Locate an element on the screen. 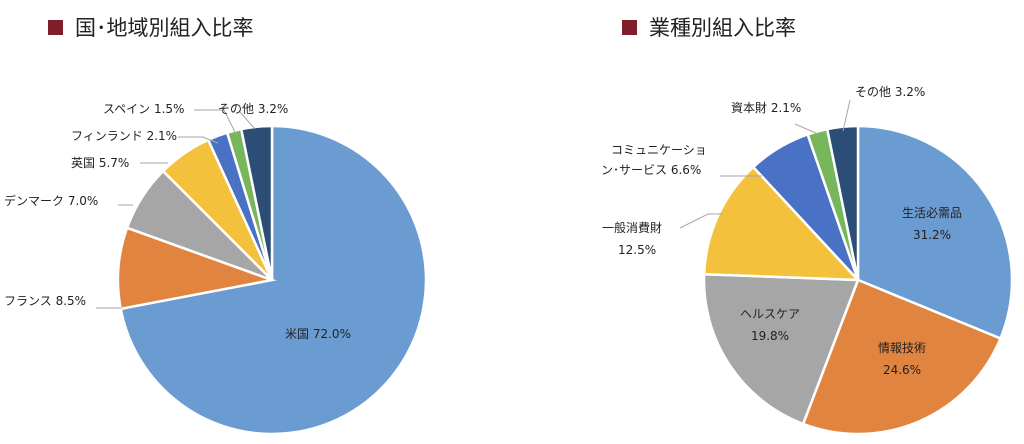  slice-label: フィンランド 2.1% is located at coordinates (124, 136).